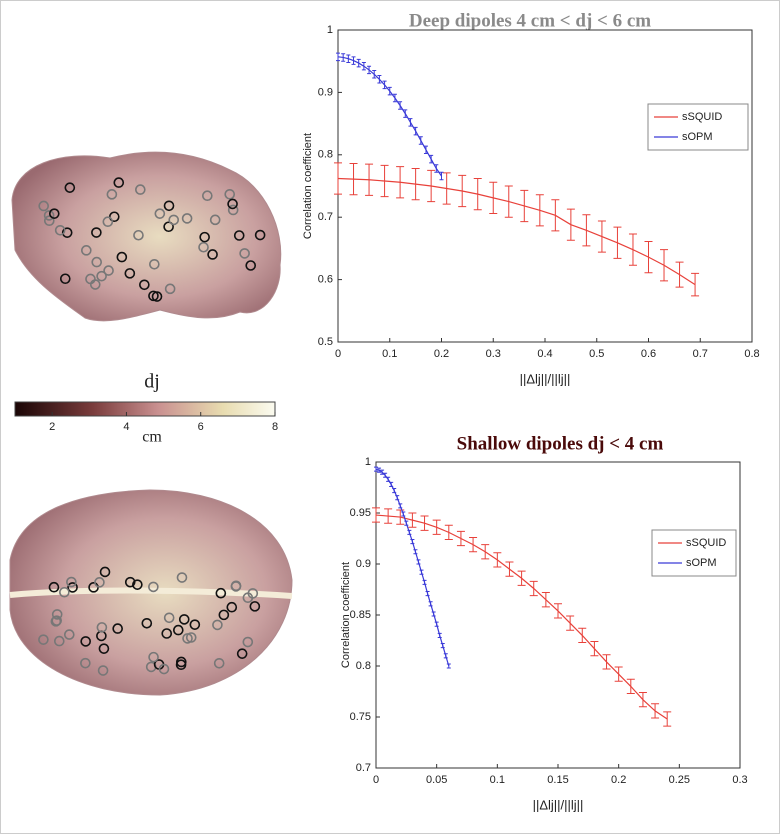  Describe the element at coordinates (325, 92) in the screenshot. I see `y-tick-label: 0.9` at that location.